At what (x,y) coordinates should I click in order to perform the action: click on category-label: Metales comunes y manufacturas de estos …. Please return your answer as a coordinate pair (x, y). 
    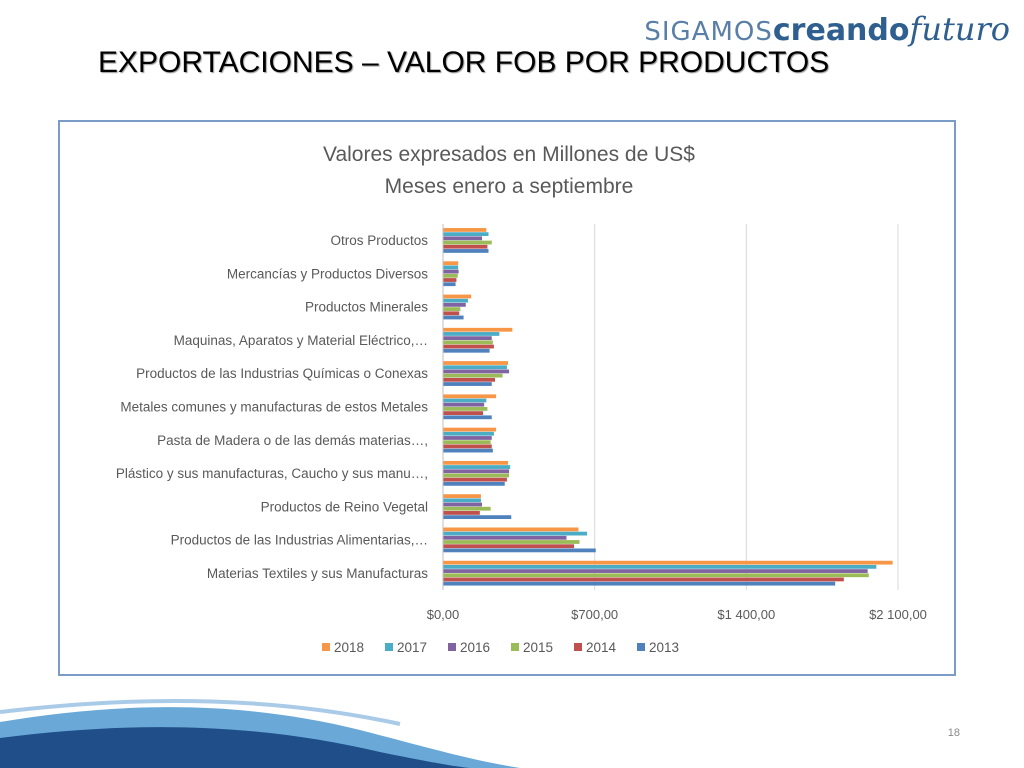
    Looking at the image, I should click on (274, 407).